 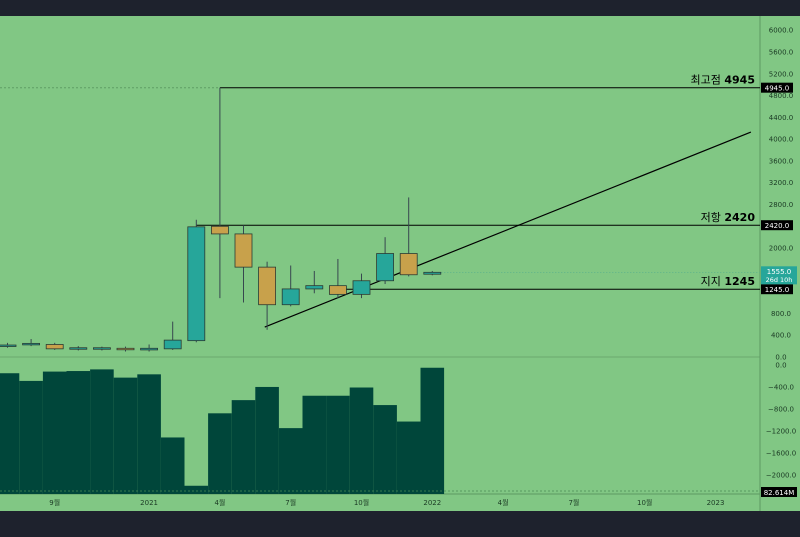 What do you see at coordinates (780, 263) in the screenshot?
I see `price-axis-background` at bounding box center [780, 263].